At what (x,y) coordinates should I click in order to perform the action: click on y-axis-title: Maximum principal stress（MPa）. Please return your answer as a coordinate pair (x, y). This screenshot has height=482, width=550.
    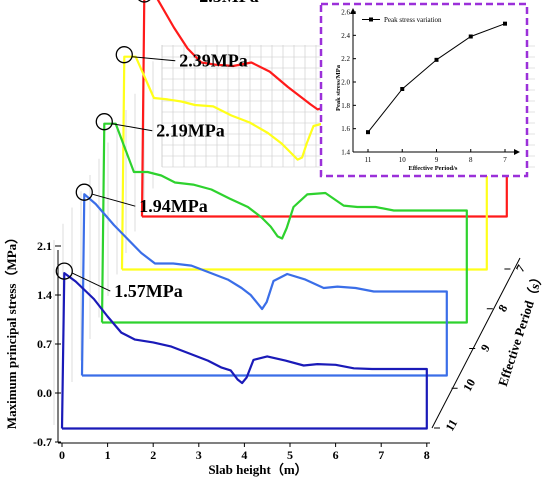
    Looking at the image, I should click on (11, 330).